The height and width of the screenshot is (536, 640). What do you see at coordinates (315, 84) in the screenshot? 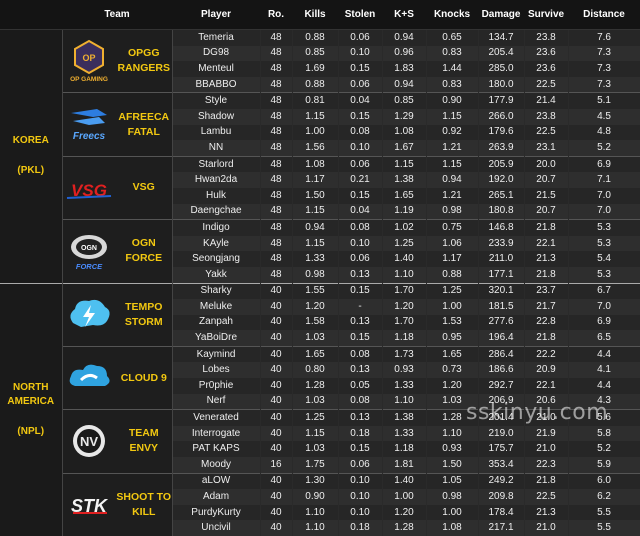
I see `stat-kills: 0.88` at bounding box center [315, 84].